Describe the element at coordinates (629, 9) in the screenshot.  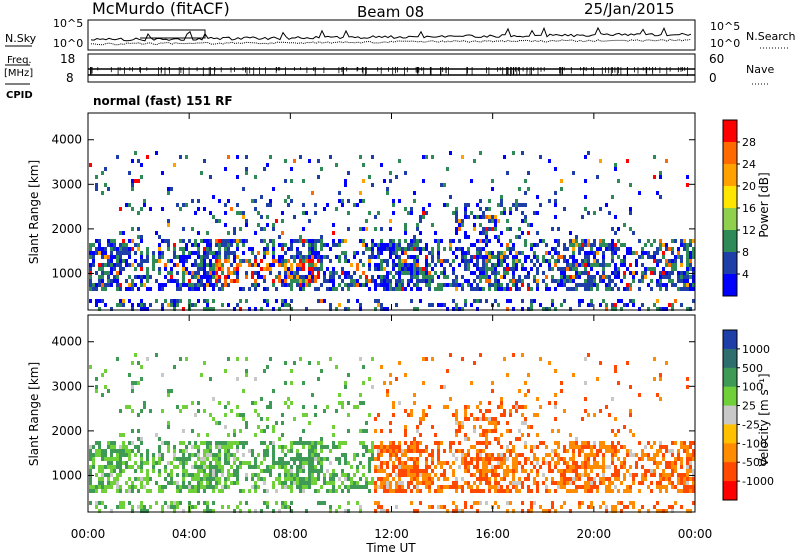
I see `date-title: 25/Jan/2015` at that location.